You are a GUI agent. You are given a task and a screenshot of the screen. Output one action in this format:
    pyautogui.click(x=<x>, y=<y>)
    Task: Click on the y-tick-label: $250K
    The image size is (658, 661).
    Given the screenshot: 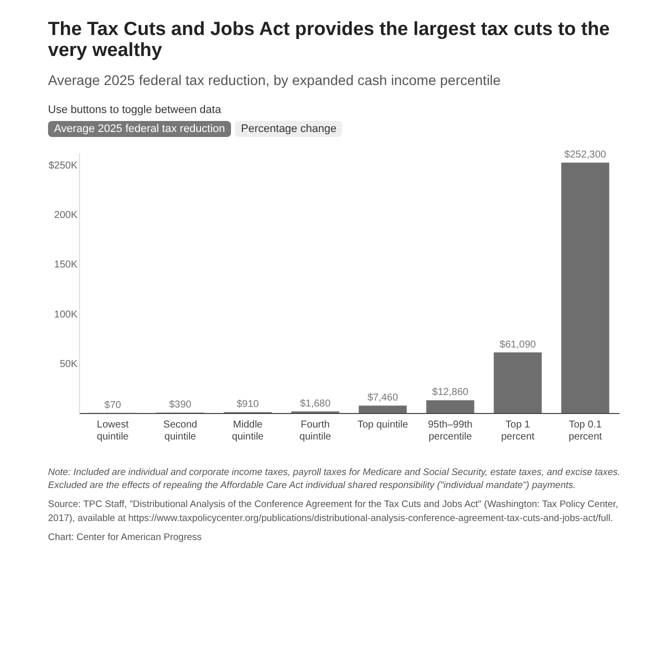 What is the action you would take?
    pyautogui.click(x=63, y=166)
    